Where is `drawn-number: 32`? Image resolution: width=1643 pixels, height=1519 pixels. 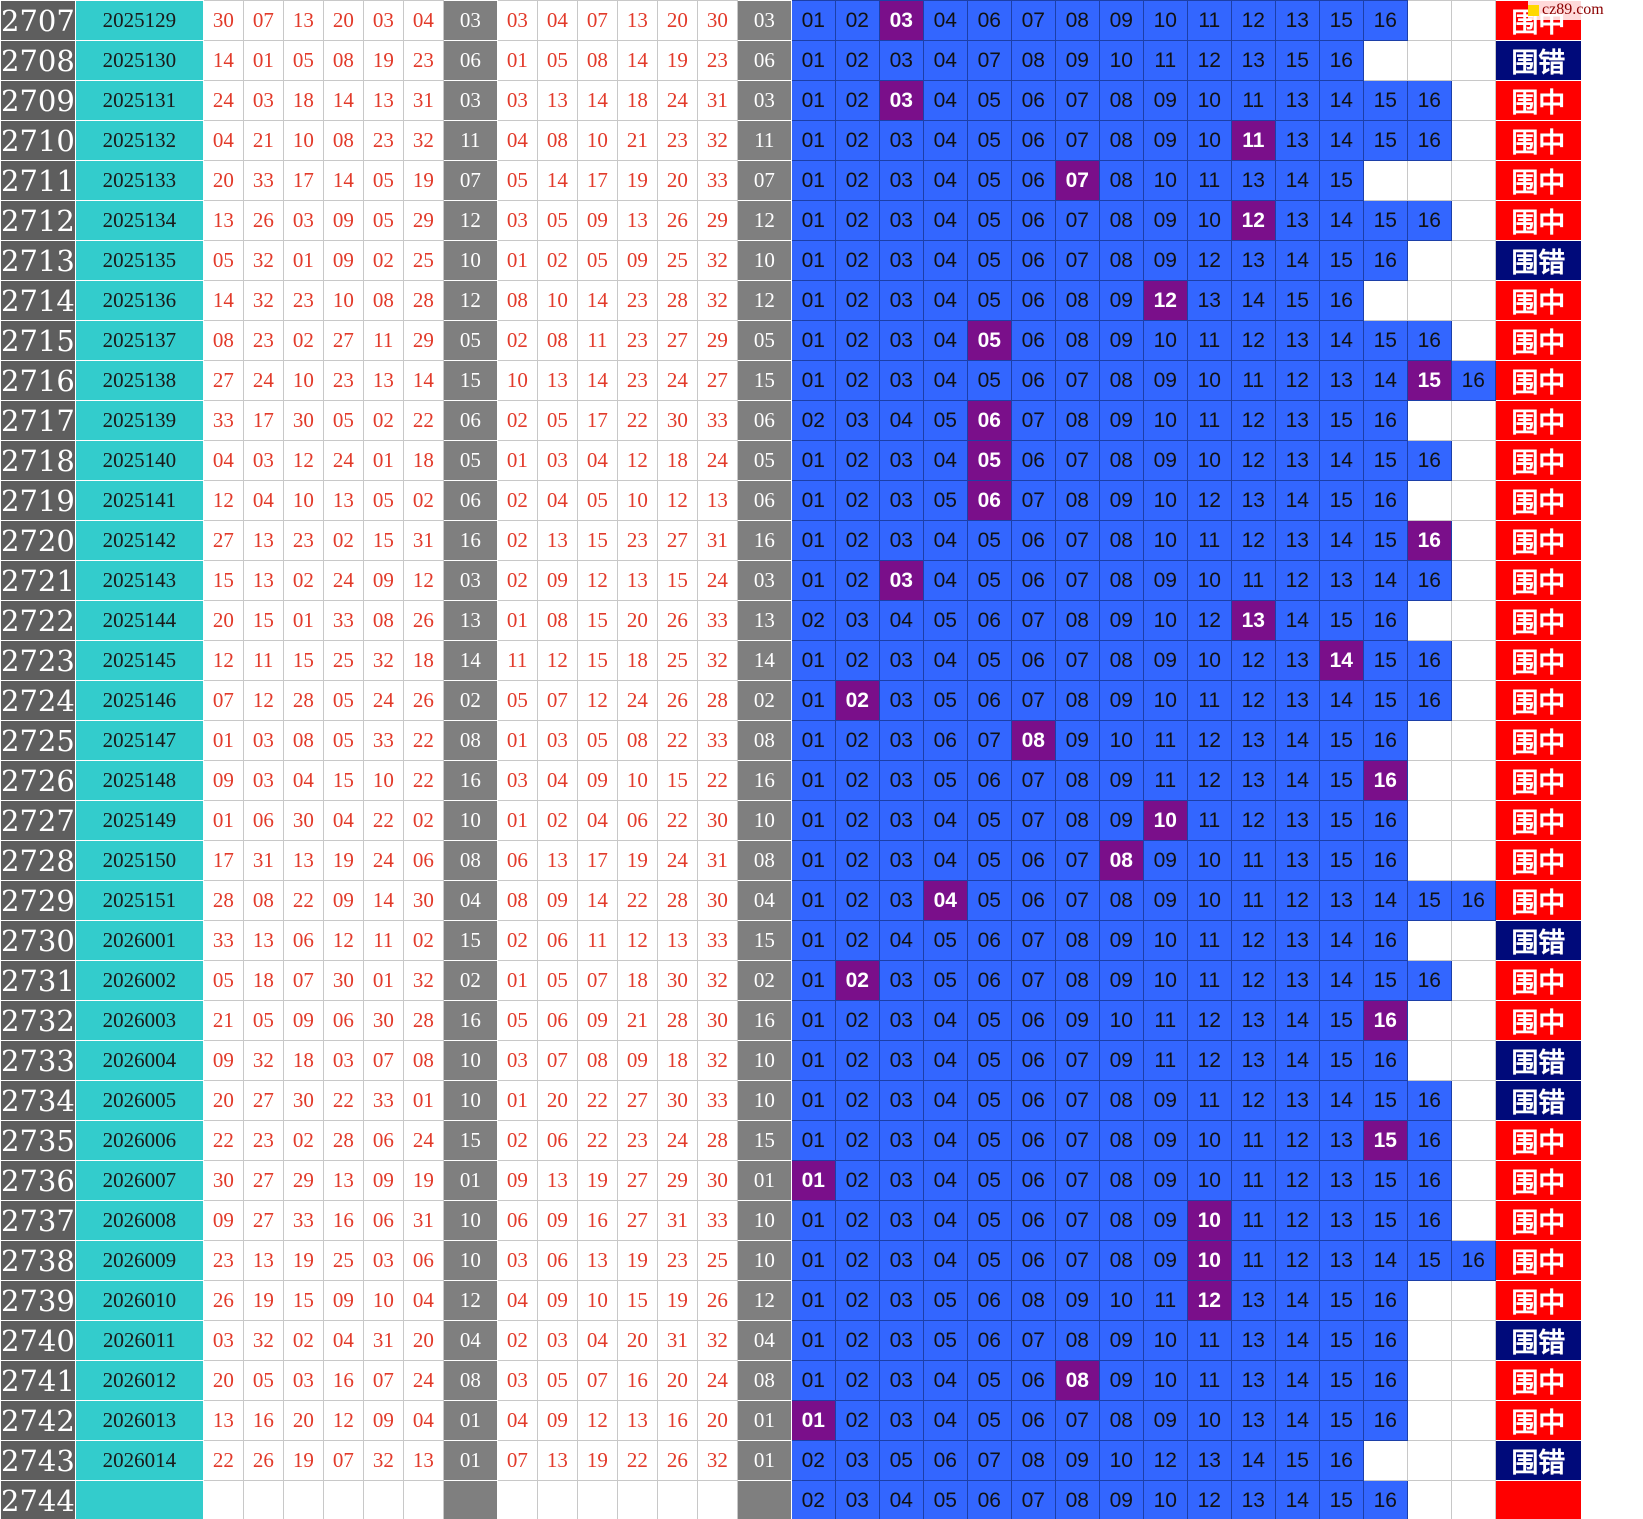
drawn-number: 32 is located at coordinates (263, 1060).